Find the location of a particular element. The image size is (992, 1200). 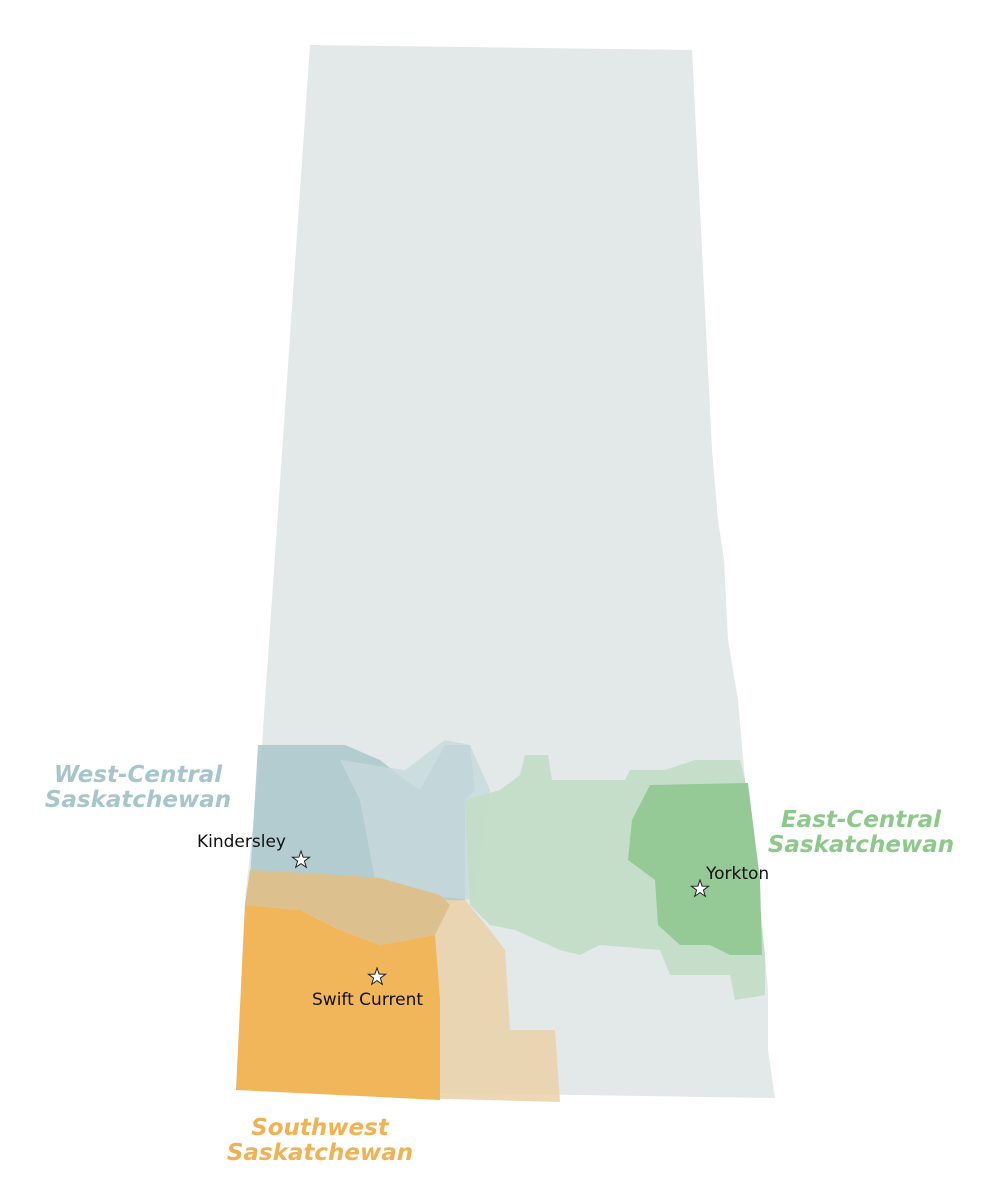

city-label: Swift Current is located at coordinates (367, 1000).